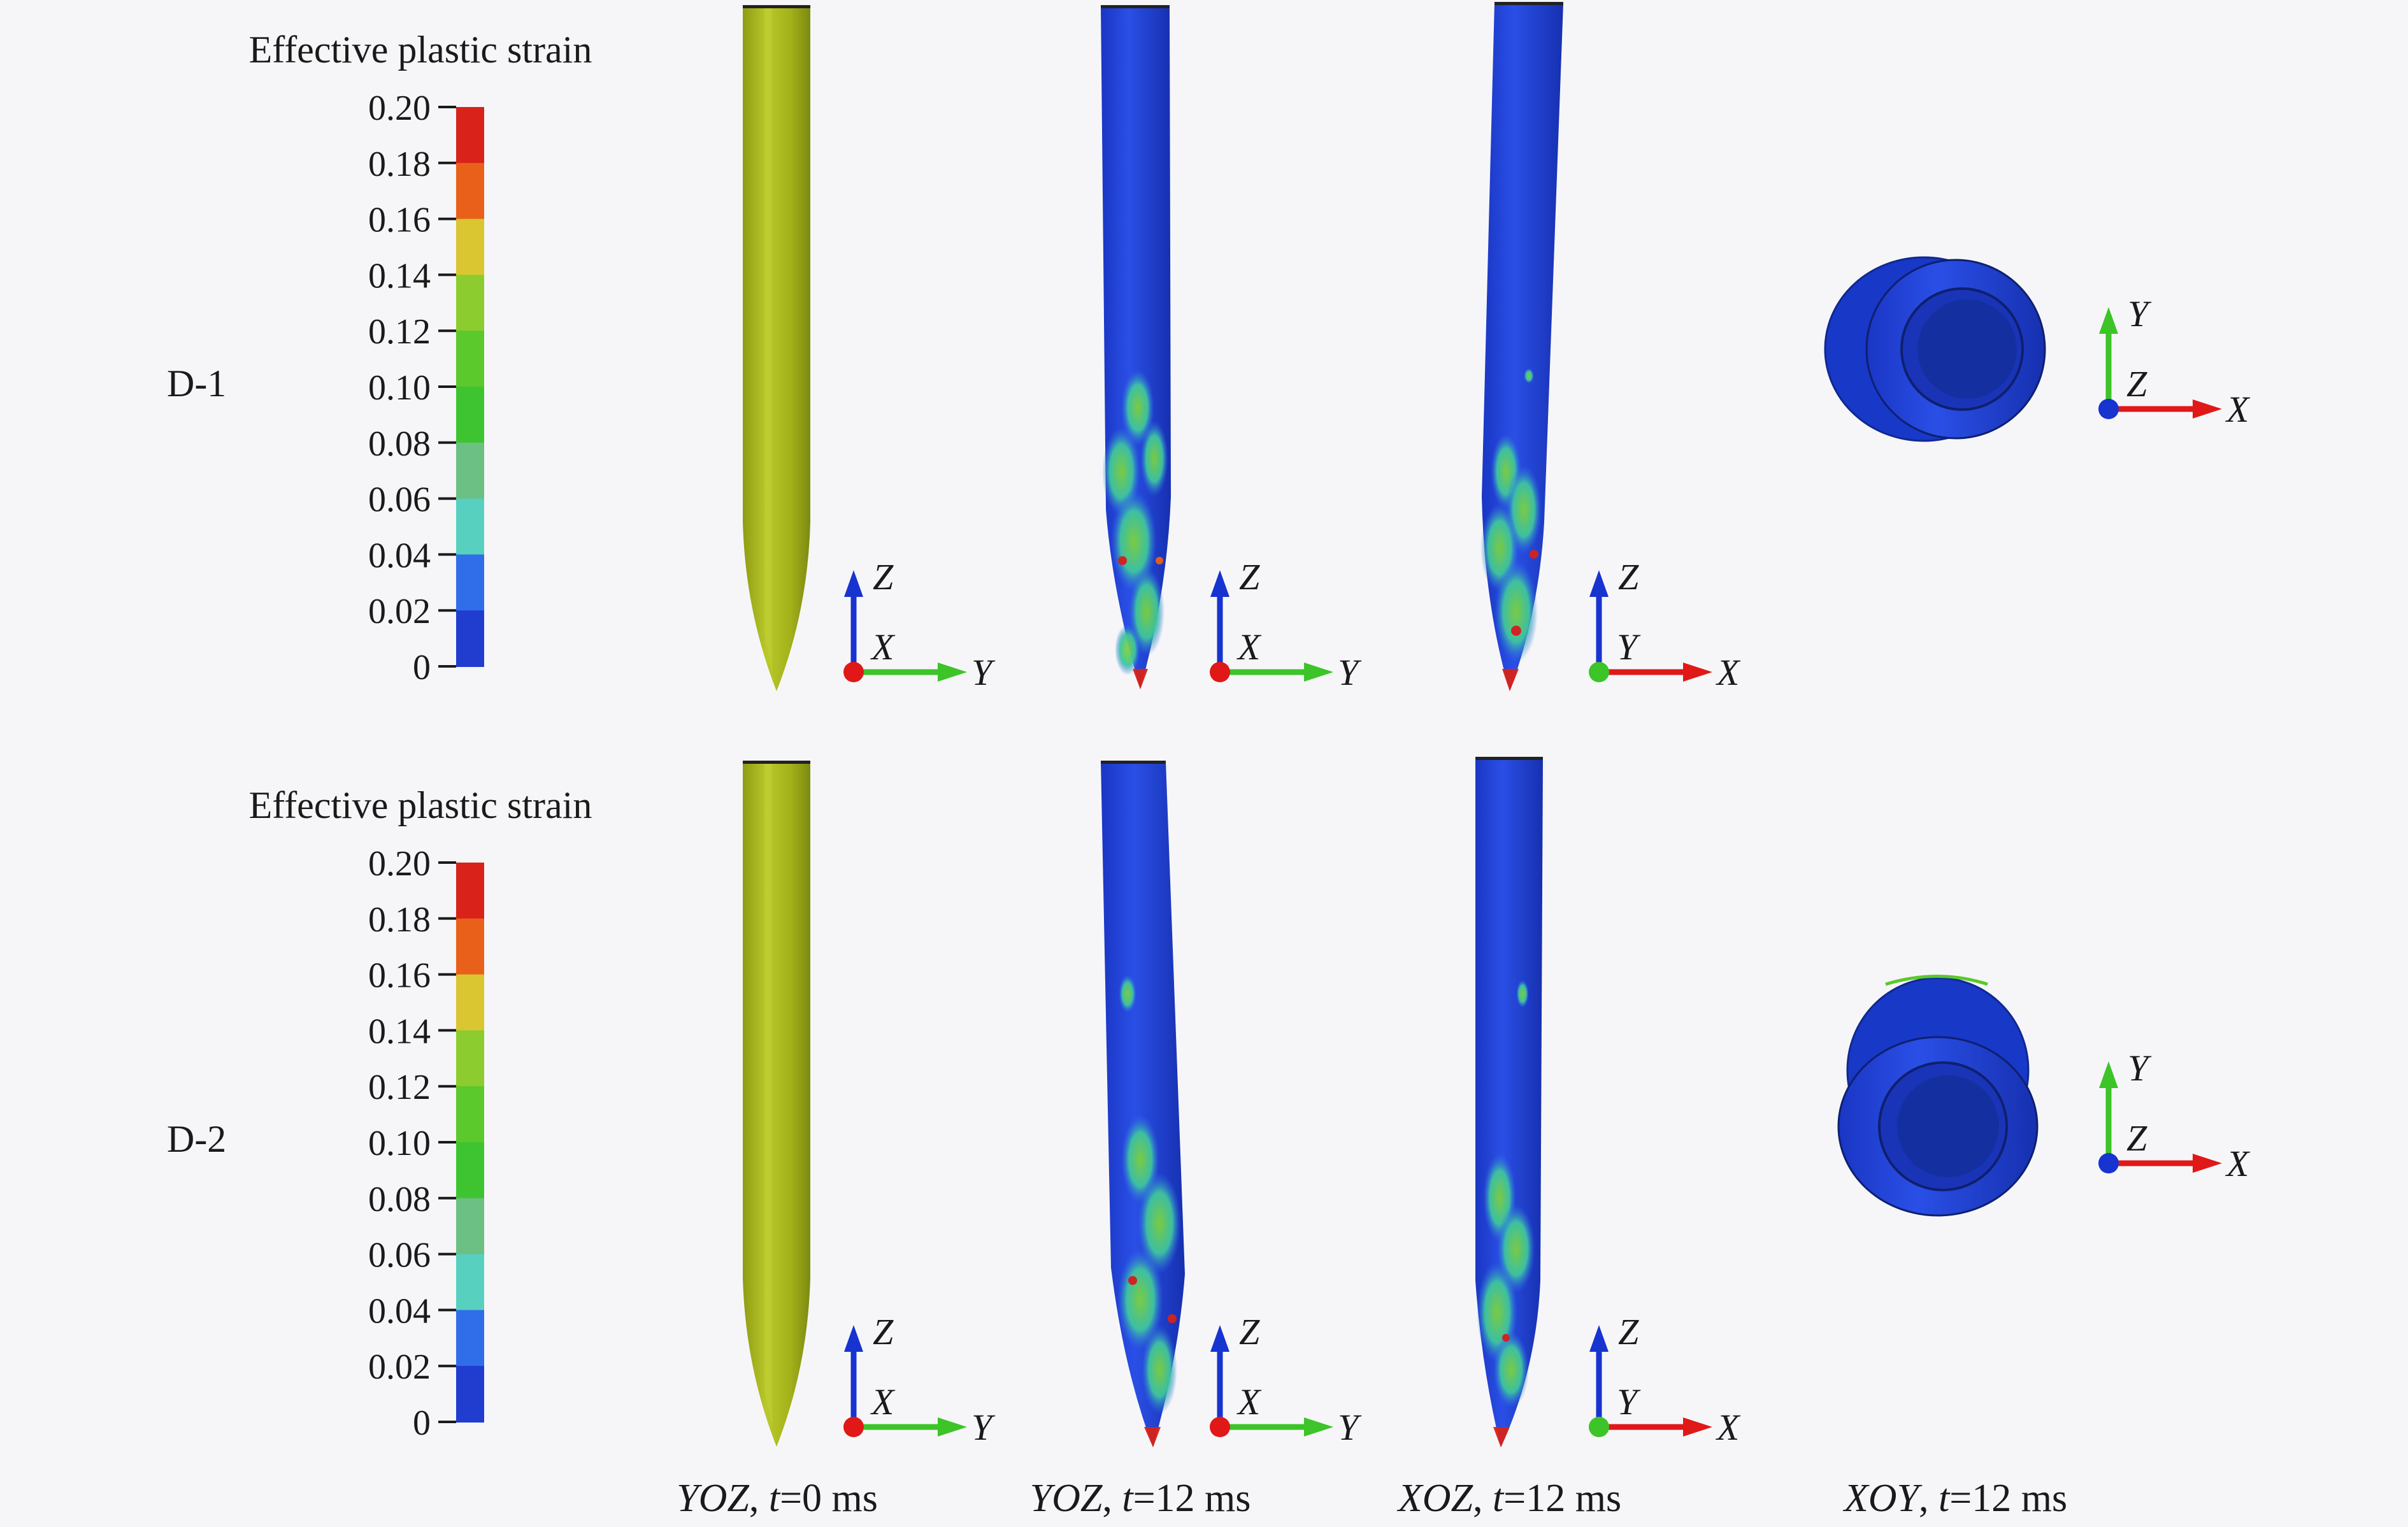 This screenshot has width=2408, height=1527. Describe the element at coordinates (399, 1031) in the screenshot. I see `colorbar-tick-label: 0.14` at that location.